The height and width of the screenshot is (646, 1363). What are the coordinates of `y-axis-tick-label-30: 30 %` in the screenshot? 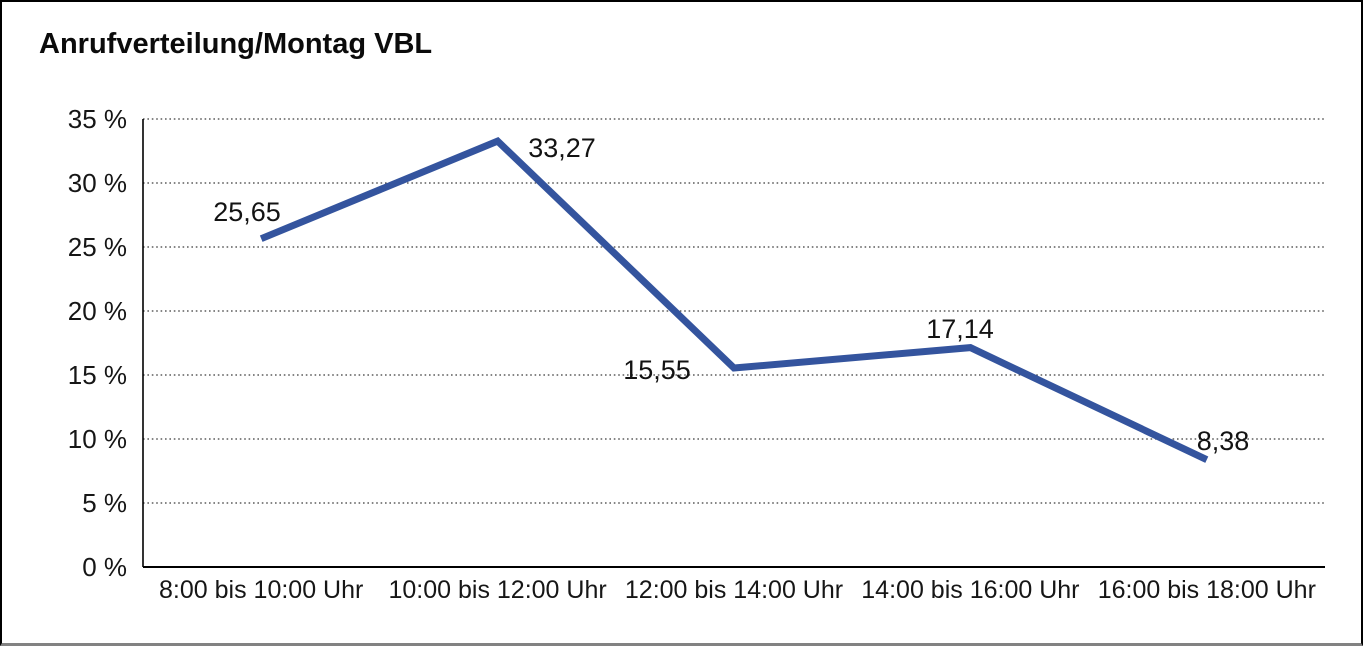 It's located at (97, 183).